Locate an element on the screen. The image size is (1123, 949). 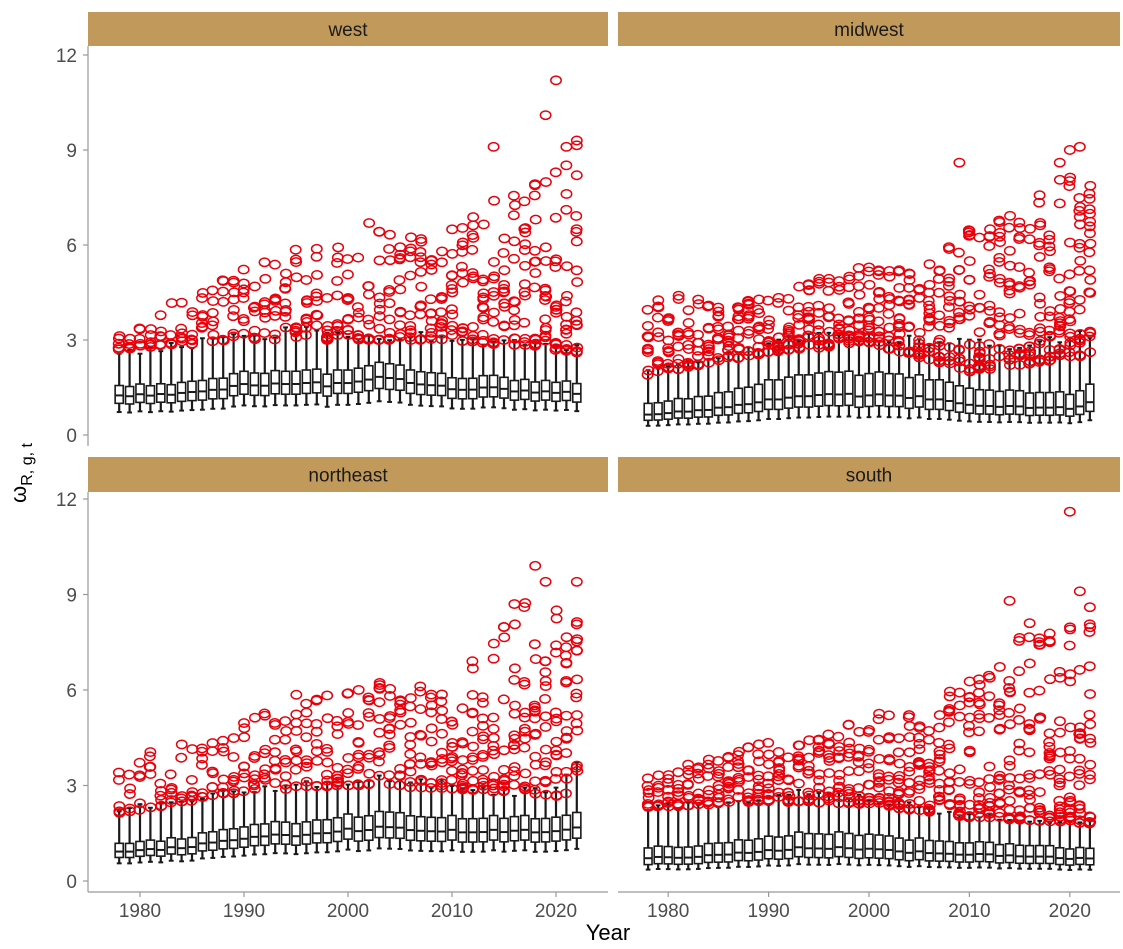
boxplot-south-2019 is located at coordinates (1060, 846).